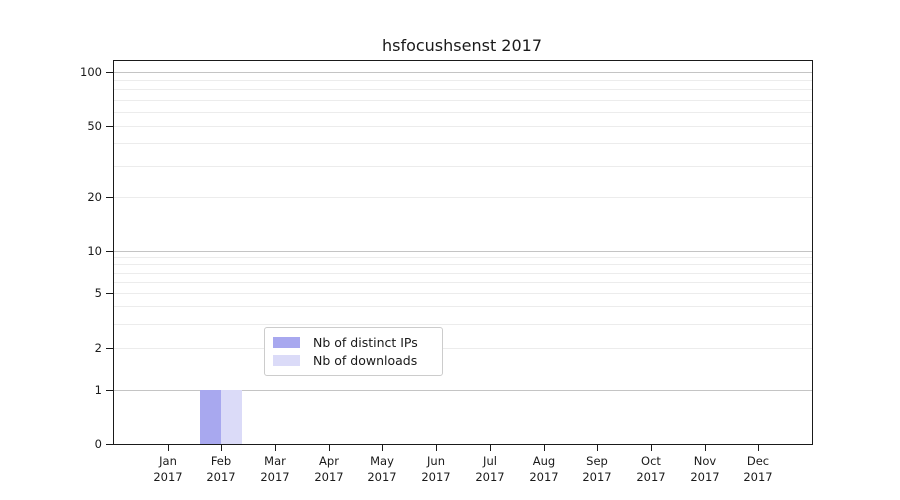 Image resolution: width=900 pixels, height=500 pixels. Describe the element at coordinates (210, 417) in the screenshot. I see `bar-nb-of-distinct-ips` at that location.